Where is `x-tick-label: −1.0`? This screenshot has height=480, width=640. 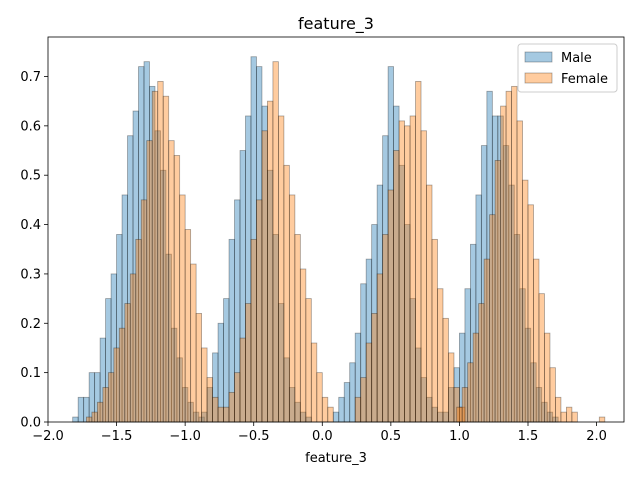
x-tick-label: −1.0 is located at coordinates (185, 436).